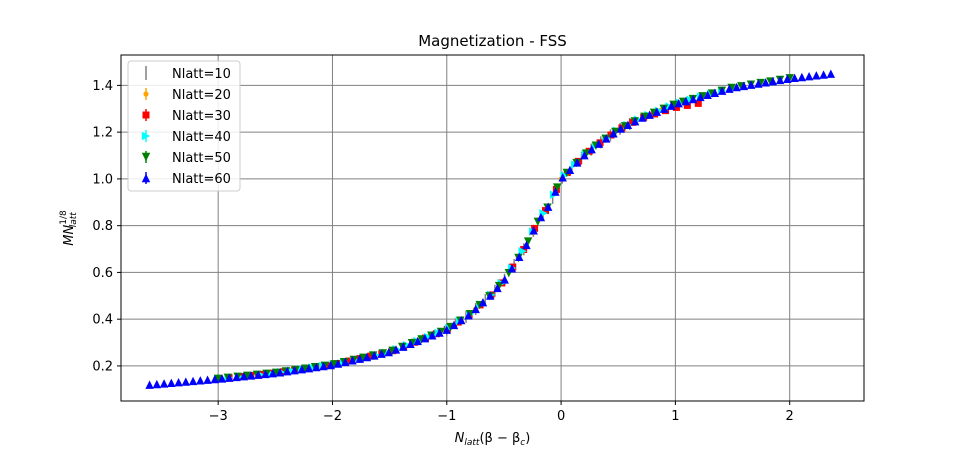 The width and height of the screenshot is (960, 450). I want to click on x-tick-label: −2, so click(332, 416).